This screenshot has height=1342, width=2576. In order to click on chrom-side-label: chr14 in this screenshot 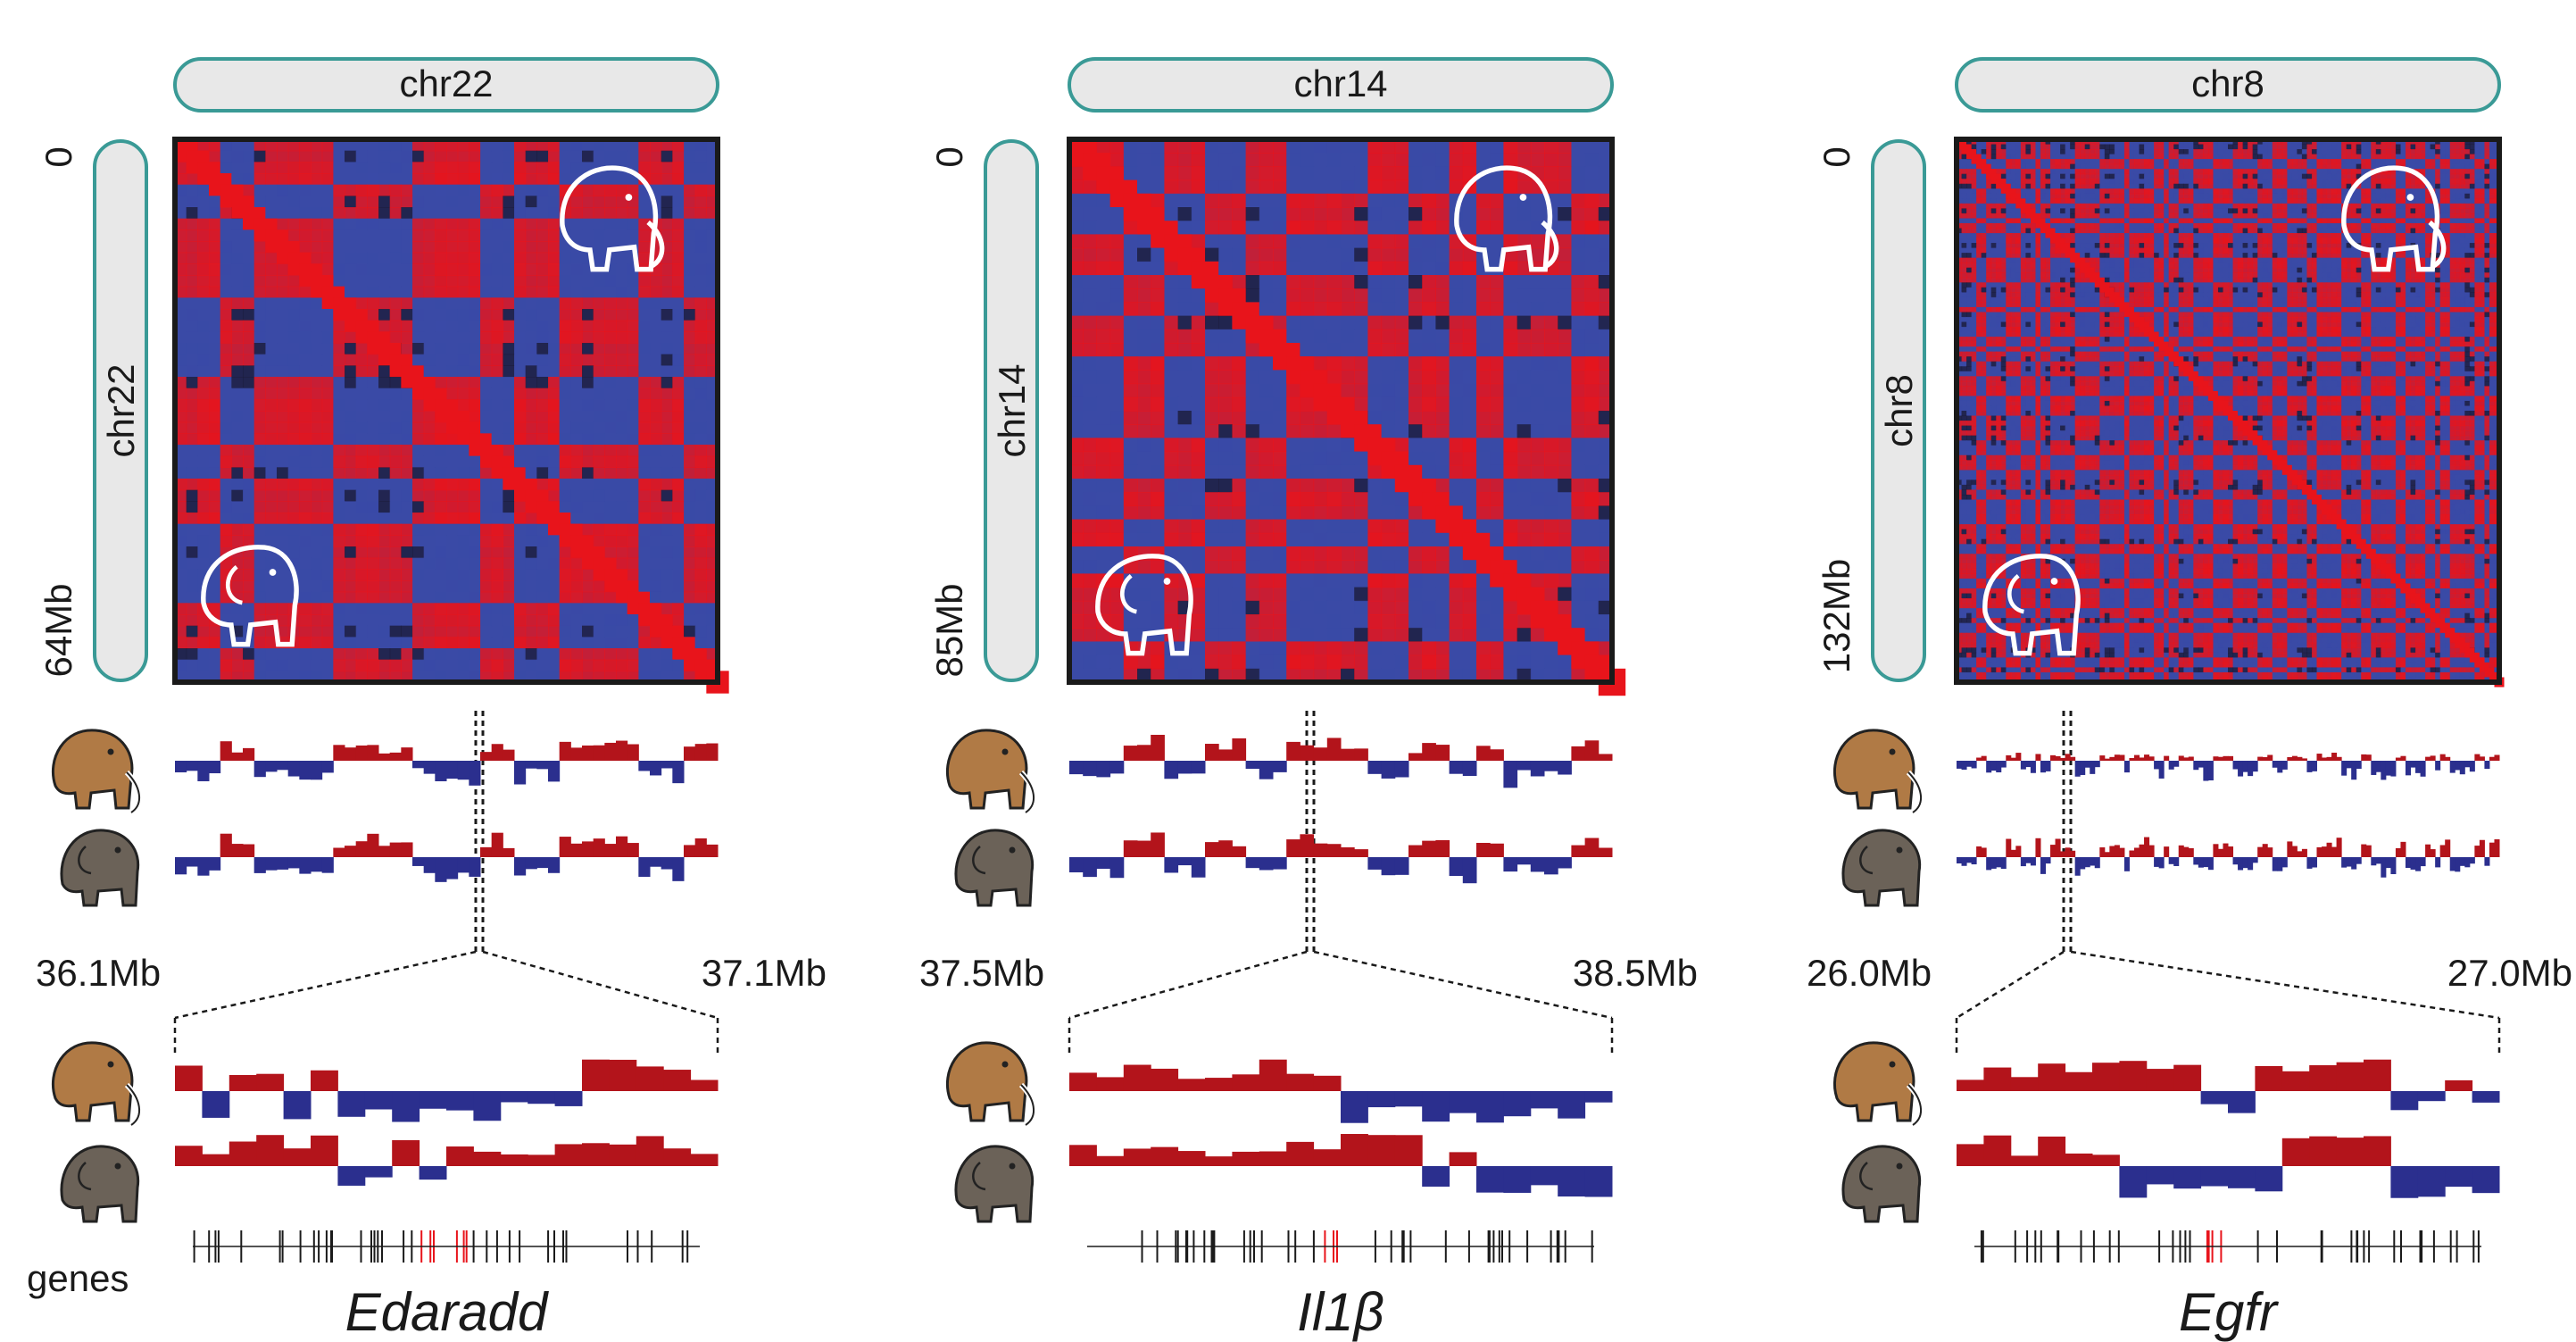, I will do `click(1012, 410)`.